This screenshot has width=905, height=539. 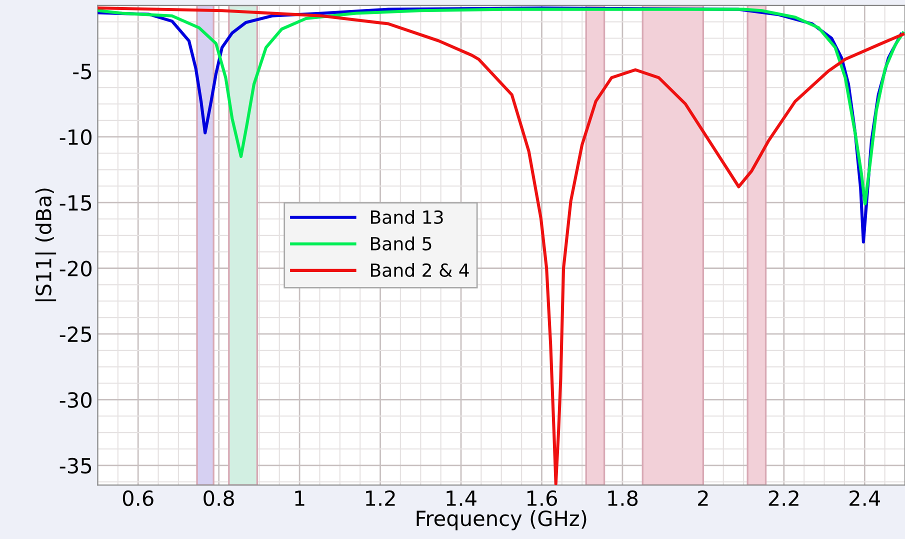 What do you see at coordinates (76, 466) in the screenshot?
I see `y-tick-label: -35` at bounding box center [76, 466].